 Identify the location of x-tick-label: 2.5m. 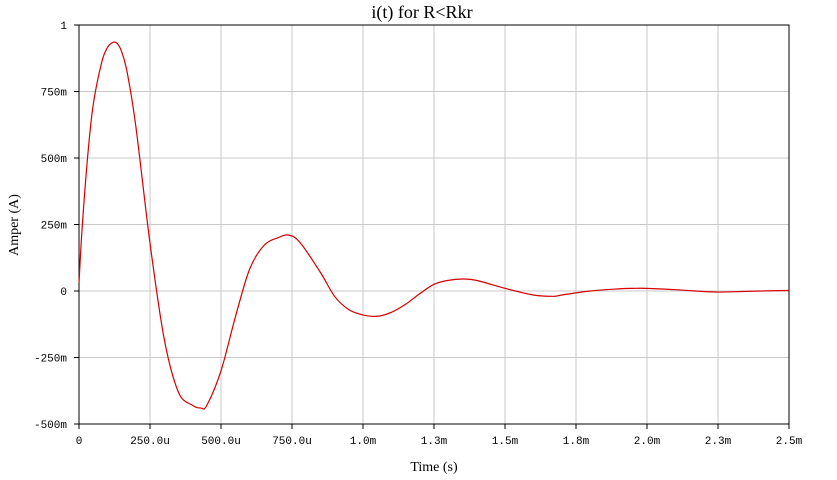
(789, 442).